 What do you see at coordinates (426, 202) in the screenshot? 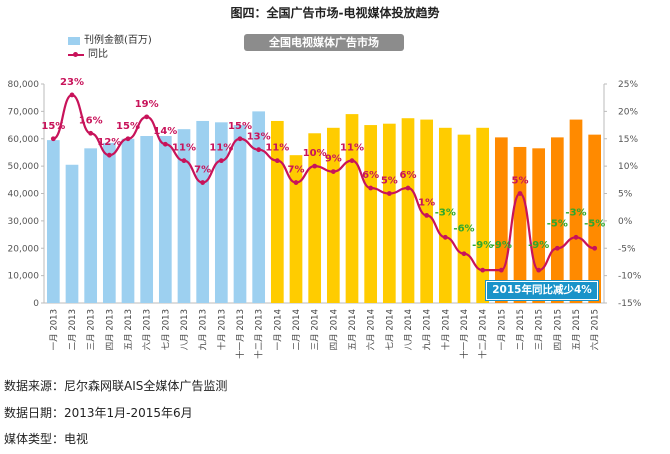
I see `data-label: 1%` at bounding box center [426, 202].